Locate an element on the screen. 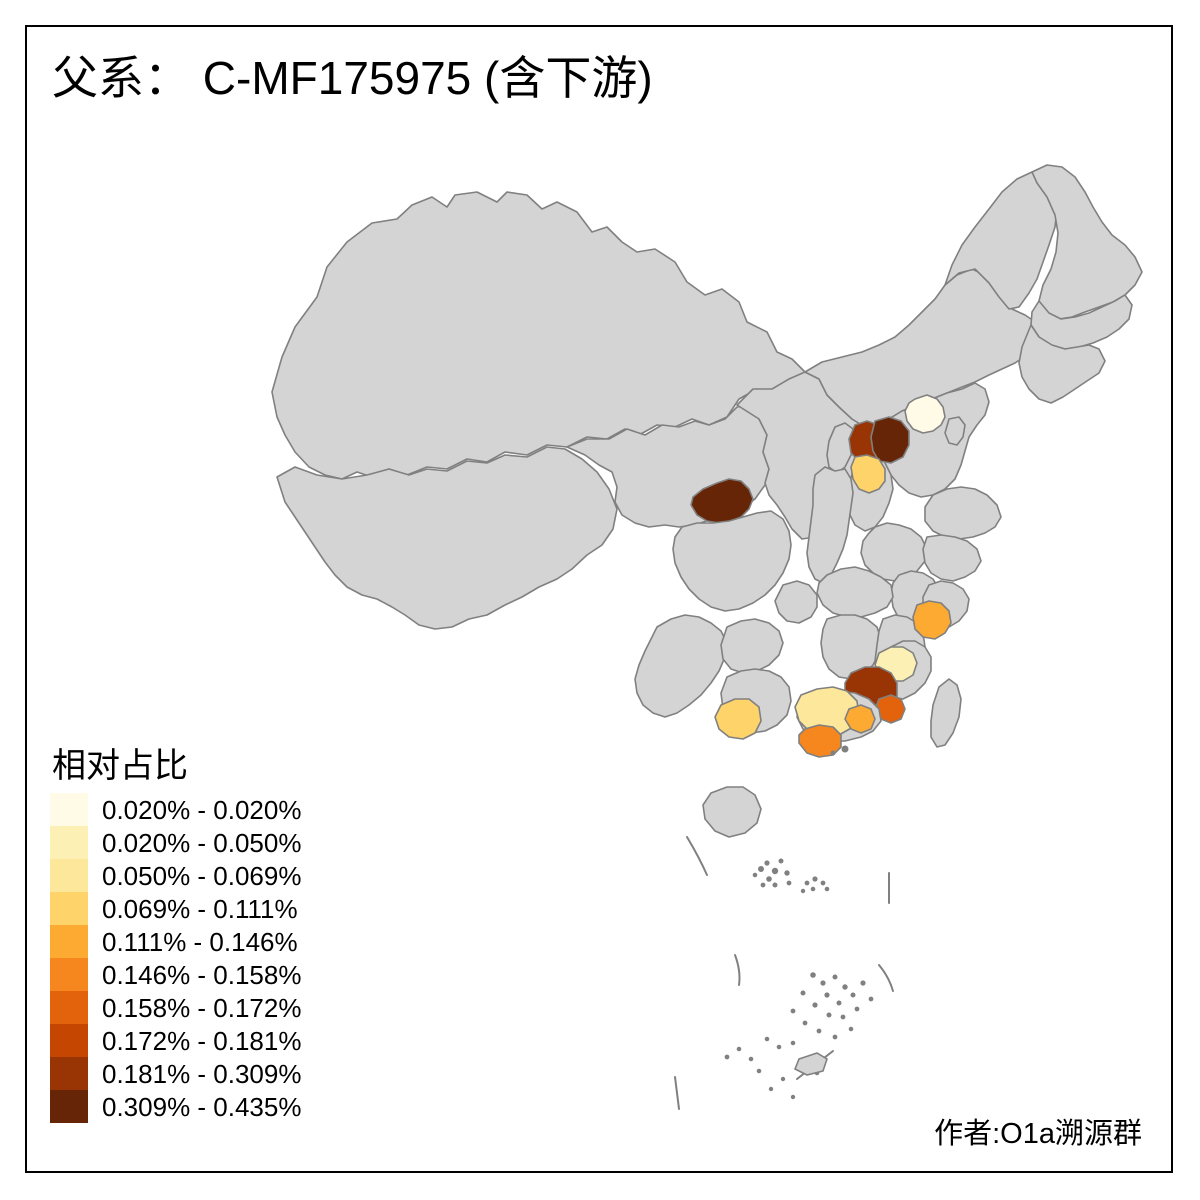  legend-row: 0.158% - 0.172% is located at coordinates (215, 1008).